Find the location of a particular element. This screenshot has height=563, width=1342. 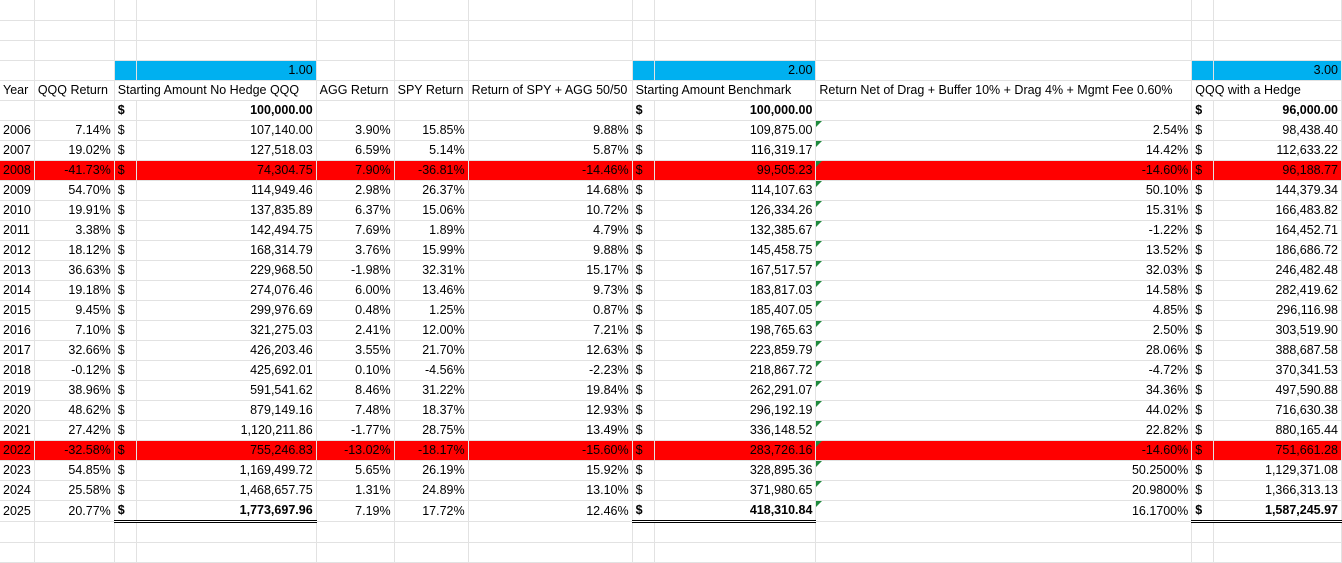

no-hedge-amount-cell: 114,949.46 is located at coordinates (226, 190).